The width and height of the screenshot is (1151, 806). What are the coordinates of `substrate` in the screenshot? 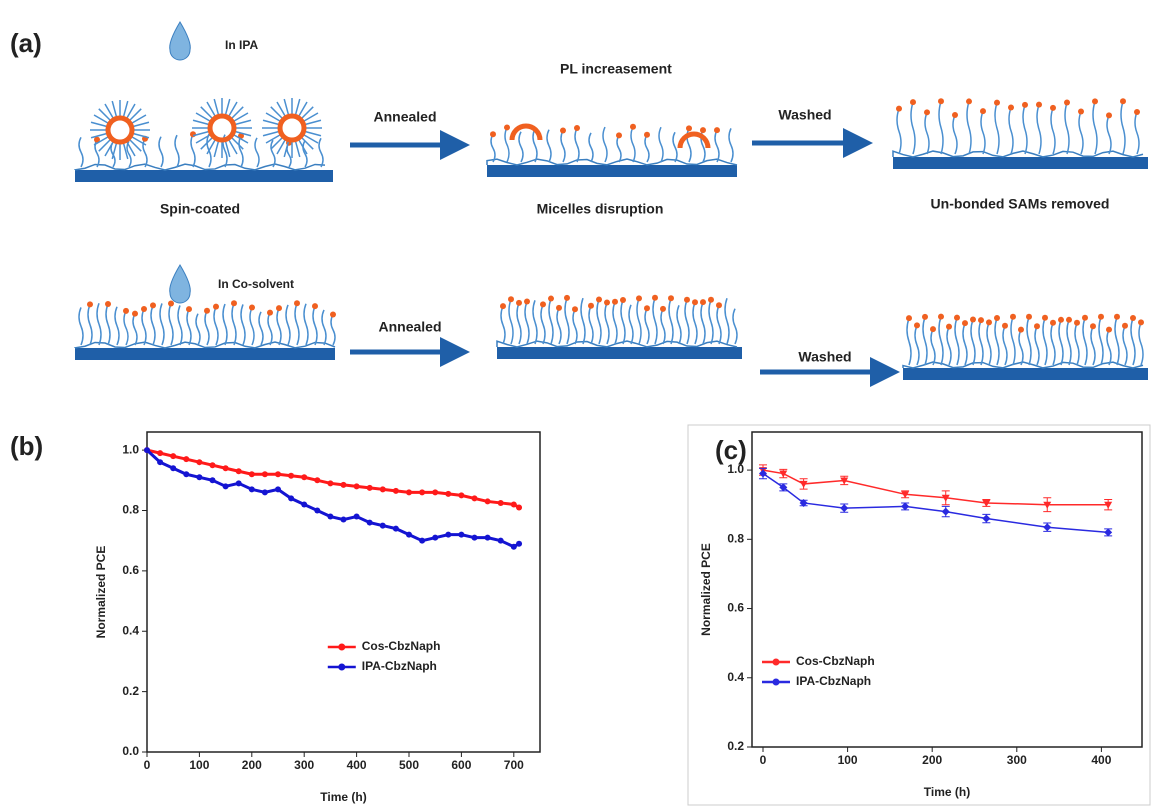 It's located at (1020, 163).